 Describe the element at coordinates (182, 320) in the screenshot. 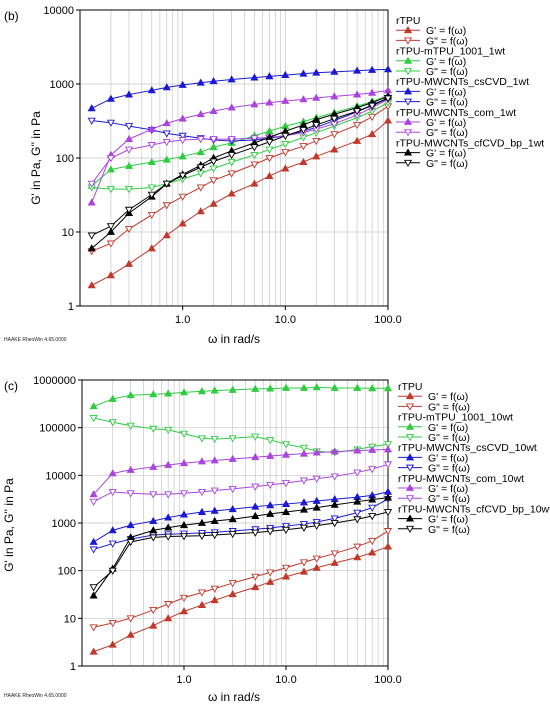

I see `x-tick-label: 1.0` at that location.